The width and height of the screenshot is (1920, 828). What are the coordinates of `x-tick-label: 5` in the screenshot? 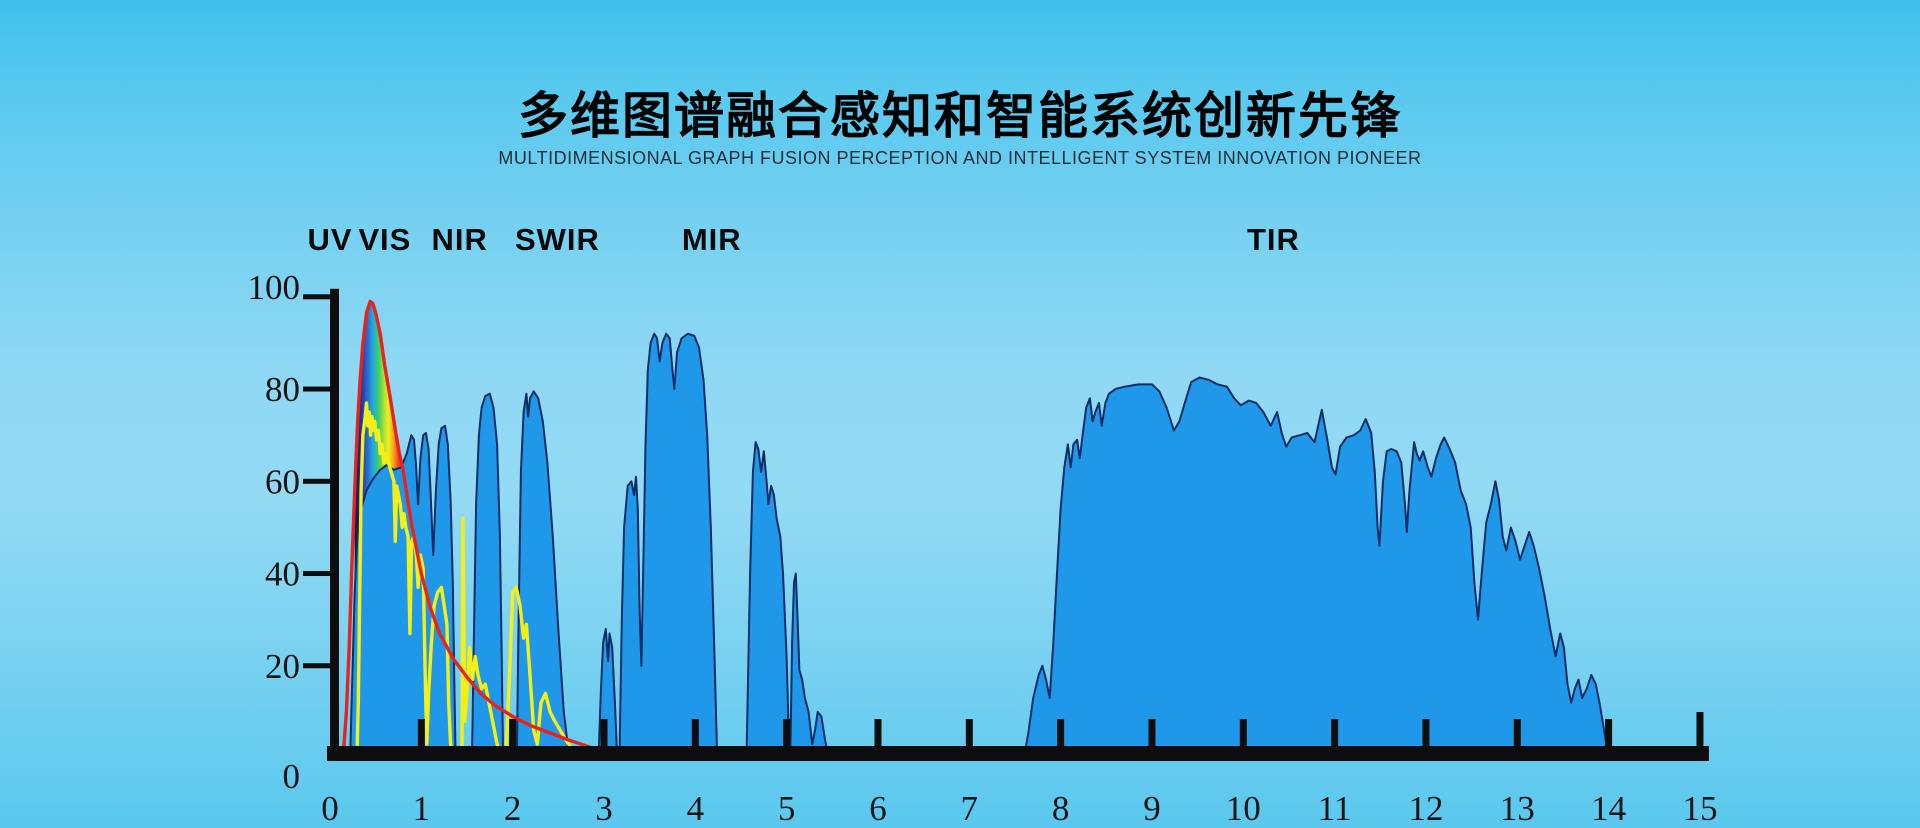 It's located at (787, 808).